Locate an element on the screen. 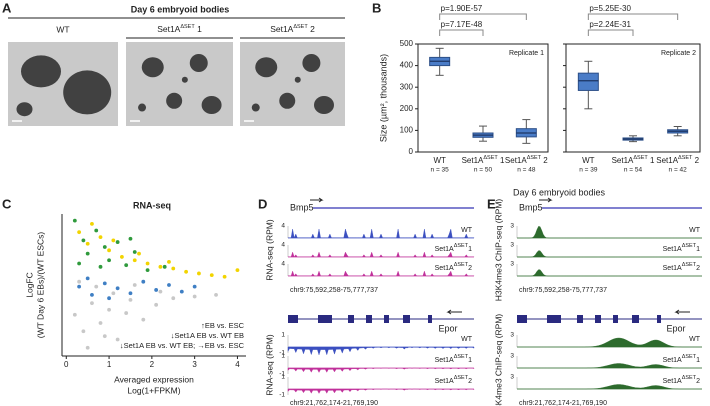  p-value: p=7.17E-48 is located at coordinates (462, 24).